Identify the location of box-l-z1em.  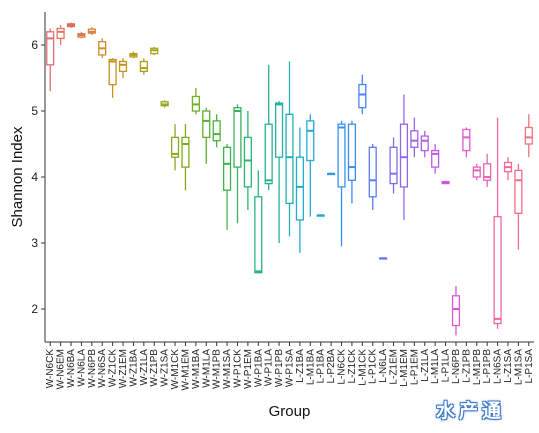
(393, 165).